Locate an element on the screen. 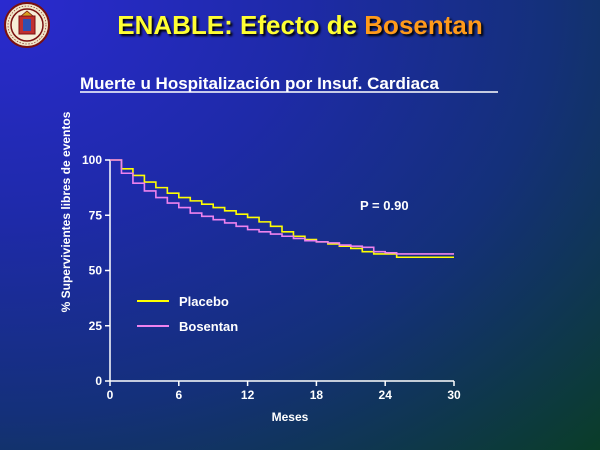  x-tick-label: 6 is located at coordinates (178, 395).